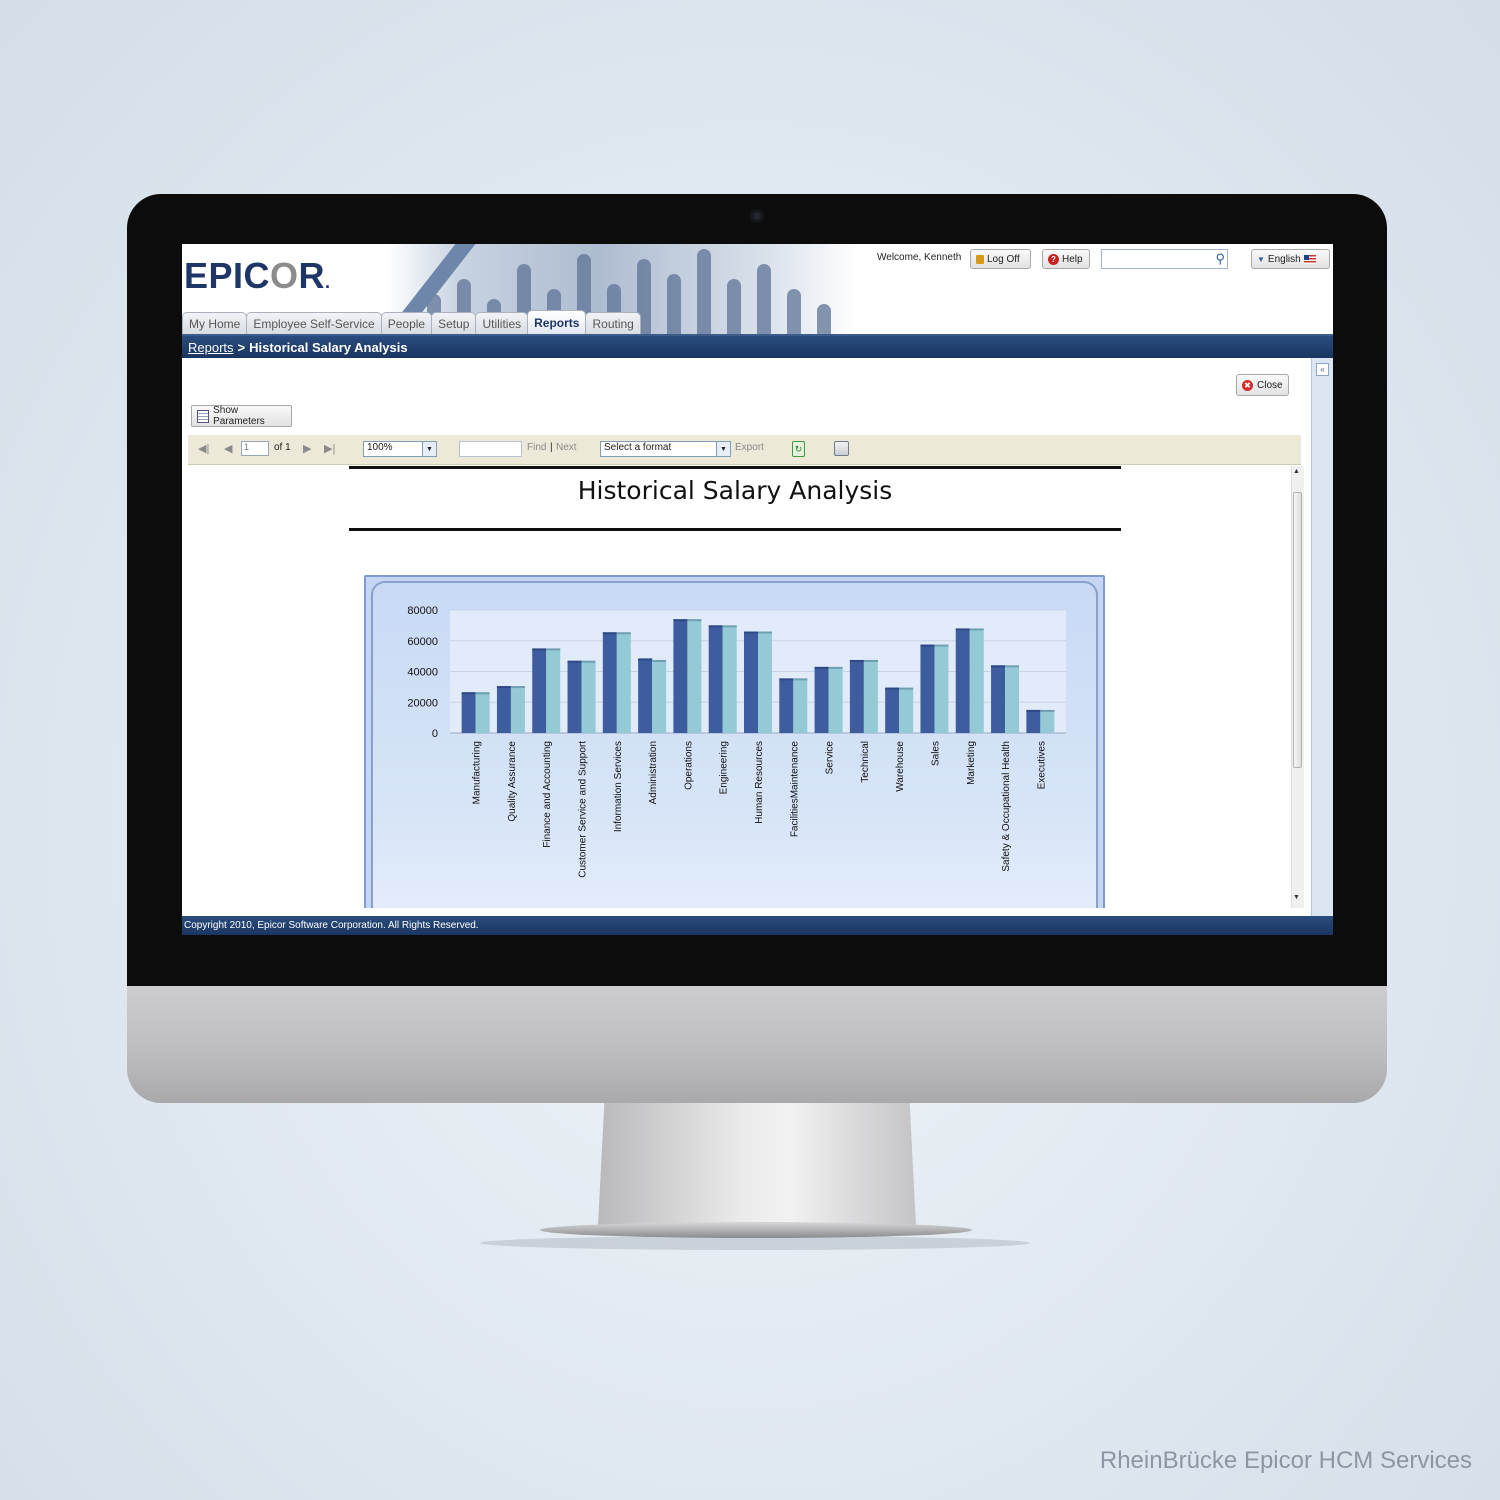  What do you see at coordinates (1285, 1460) in the screenshot?
I see `watermark: RheinBrücke Epicor HCM Services` at bounding box center [1285, 1460].